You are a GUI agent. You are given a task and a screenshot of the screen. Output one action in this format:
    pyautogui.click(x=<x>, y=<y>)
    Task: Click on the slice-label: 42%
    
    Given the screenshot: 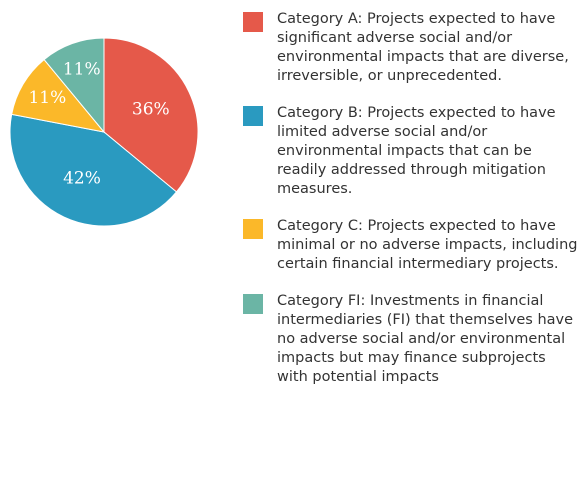 What is the action you would take?
    pyautogui.click(x=82, y=178)
    